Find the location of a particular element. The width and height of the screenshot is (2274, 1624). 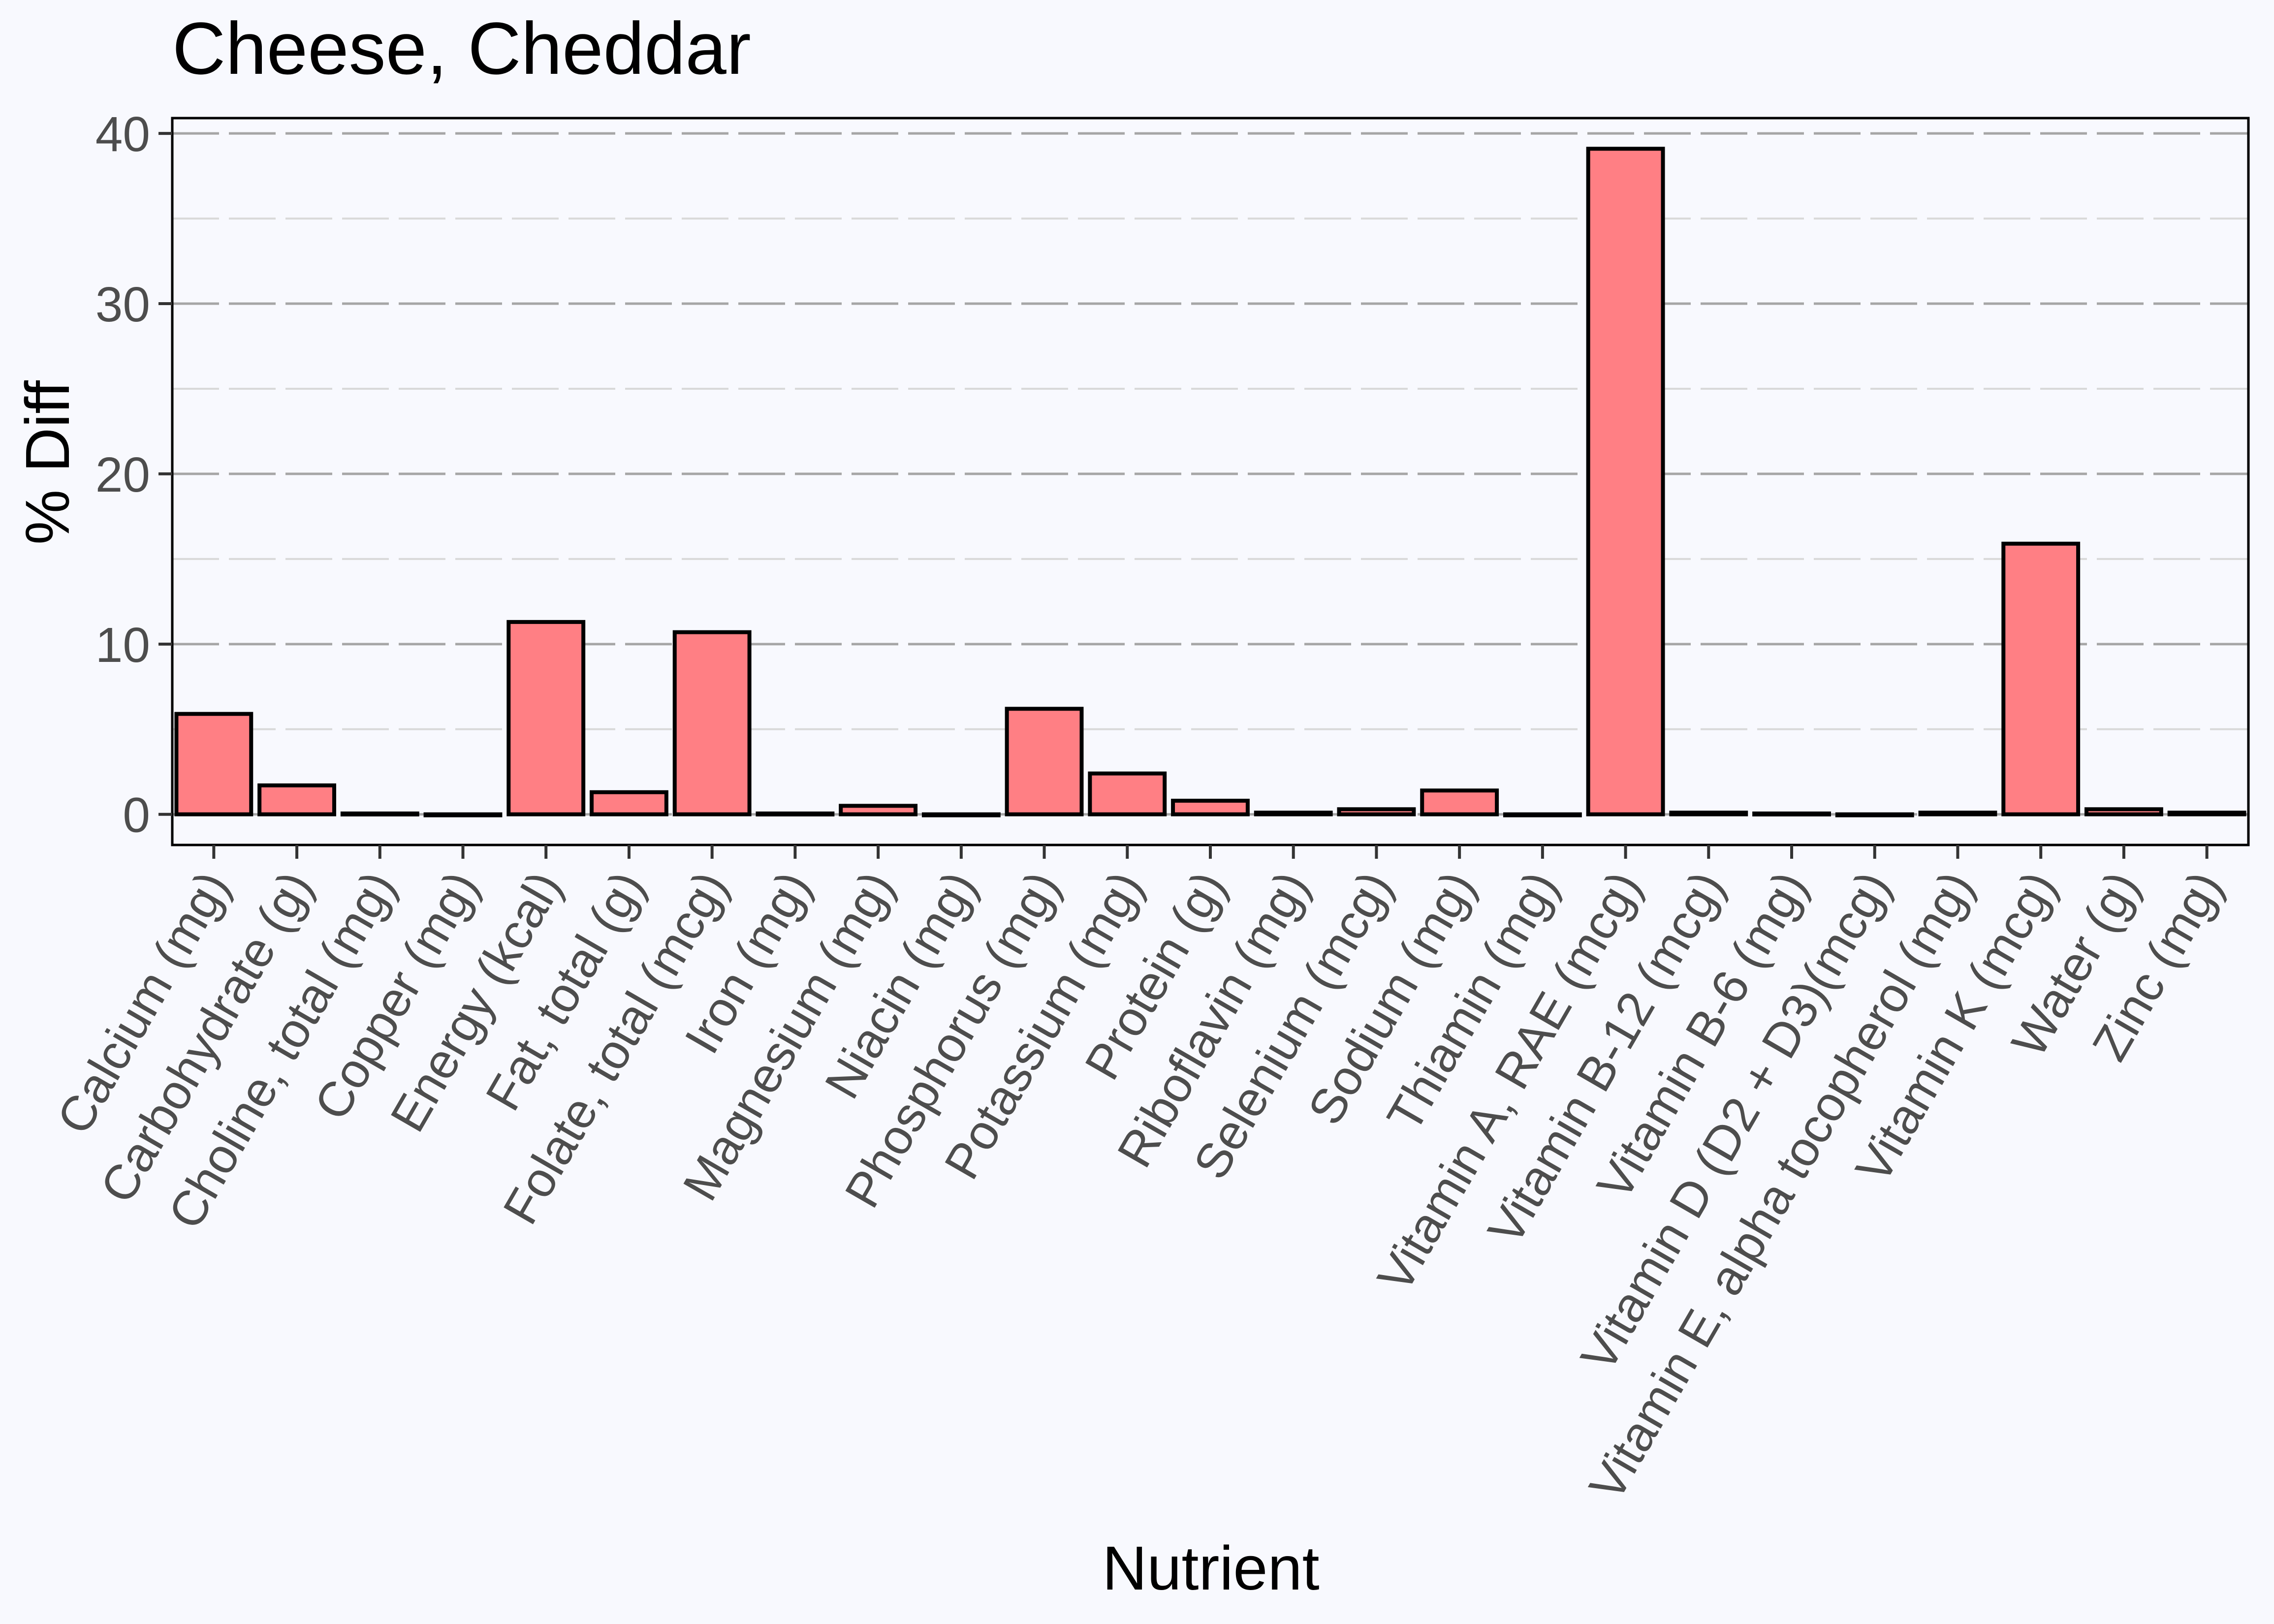

x-axis-title: Nutrient is located at coordinates (1210, 1568).